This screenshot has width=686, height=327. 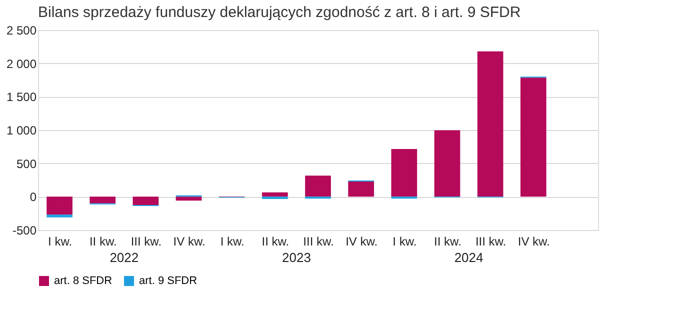 What do you see at coordinates (33, 197) in the screenshot?
I see `y-tick-label: 0` at bounding box center [33, 197].